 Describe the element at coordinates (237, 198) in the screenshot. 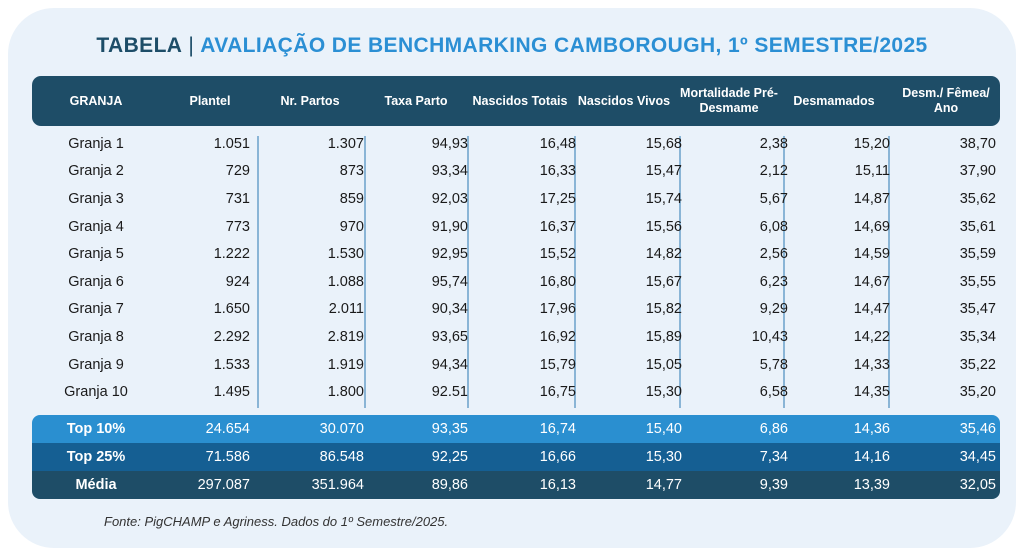

I see `cell-plantel: 731` at that location.